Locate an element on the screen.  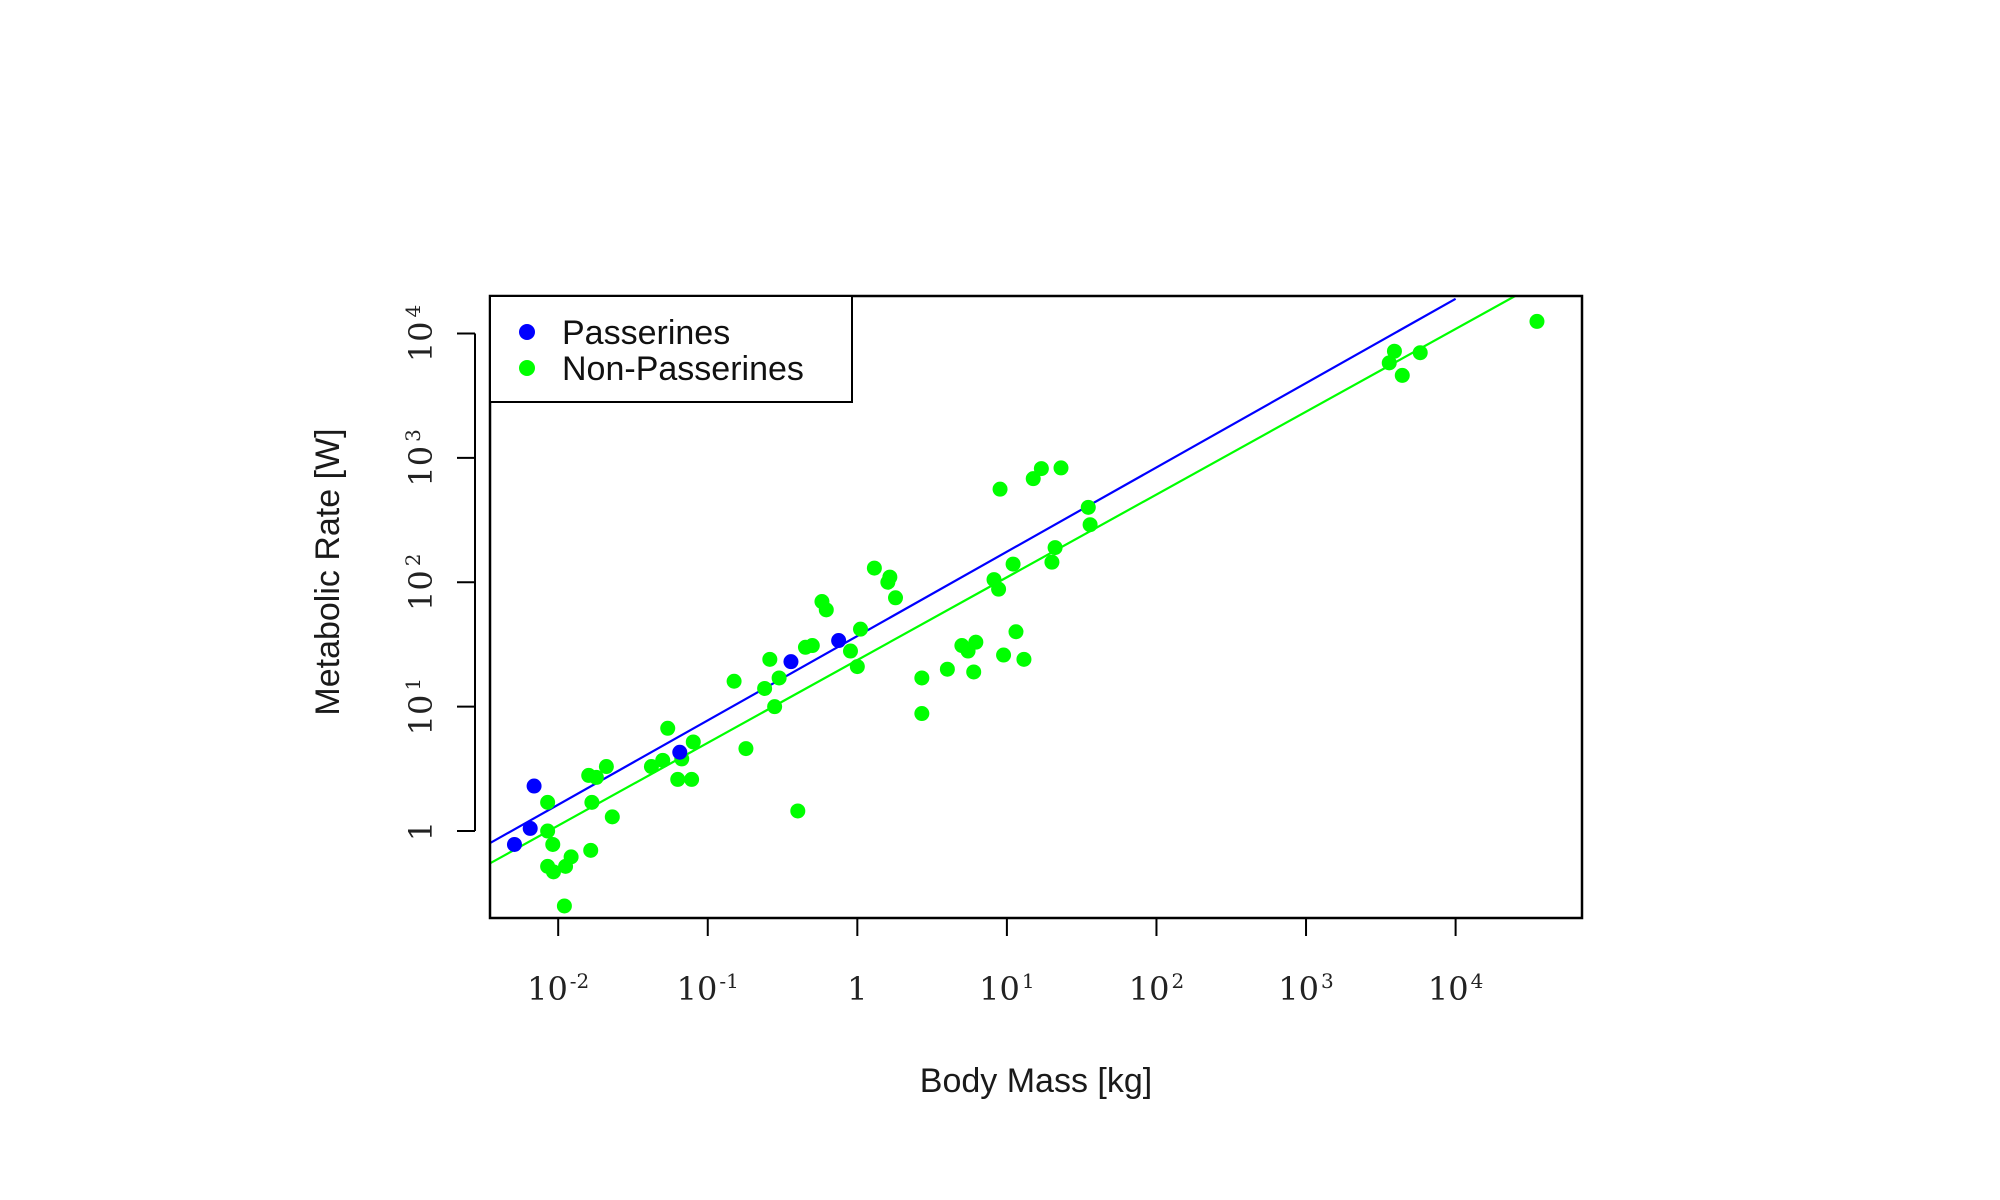
x-axis: 10 -2 10 -1 1 10 1 10 2 10 3 10 4 is located at coordinates (1005, 962).